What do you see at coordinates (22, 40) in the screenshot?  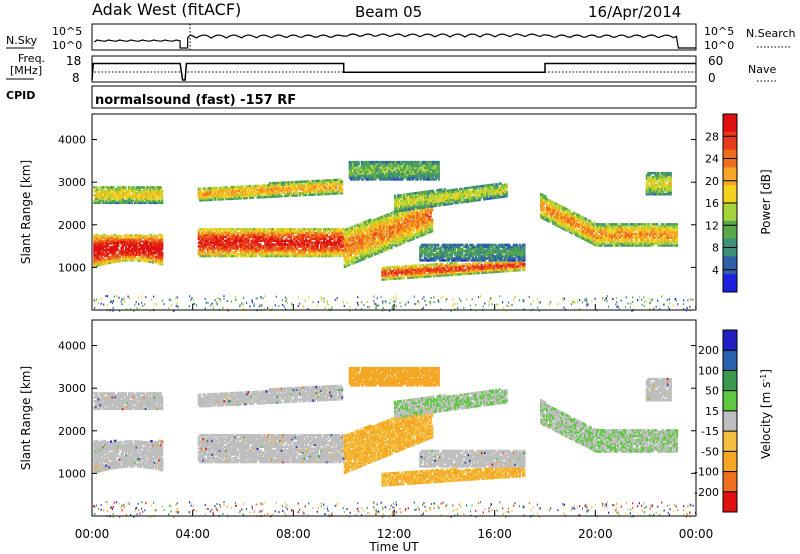 I see `noise-left-label: N.Sky` at bounding box center [22, 40].